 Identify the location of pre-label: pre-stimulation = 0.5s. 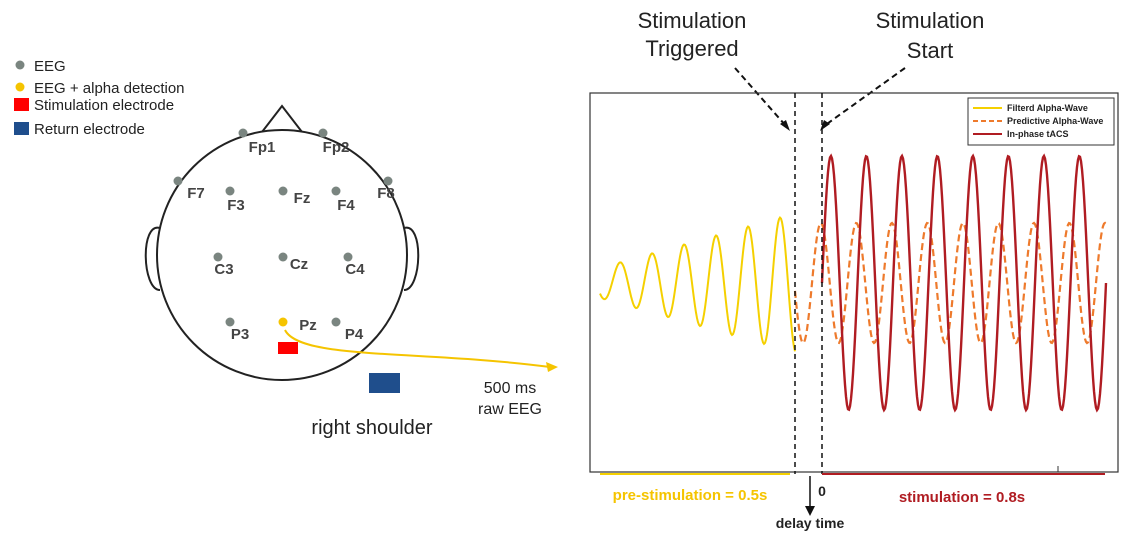
(690, 495).